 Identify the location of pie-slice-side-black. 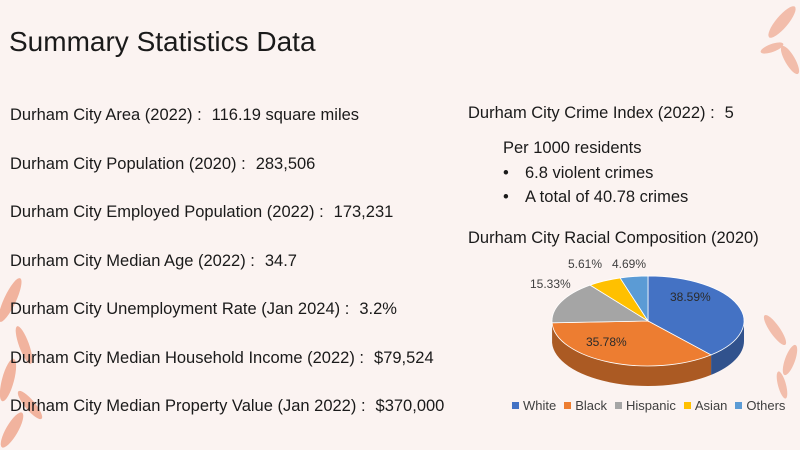
(632, 354).